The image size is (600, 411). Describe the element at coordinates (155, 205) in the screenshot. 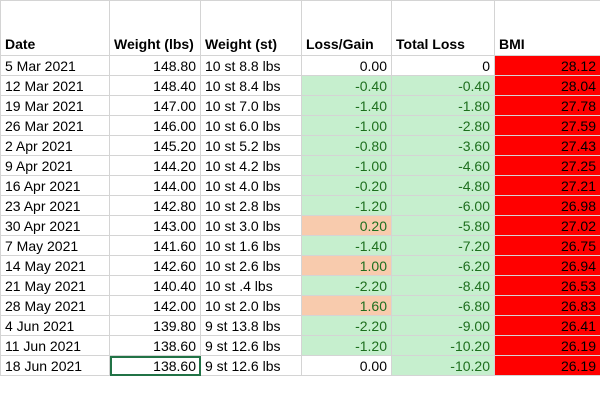

I see `weight-lbs-cell: 142.80` at that location.